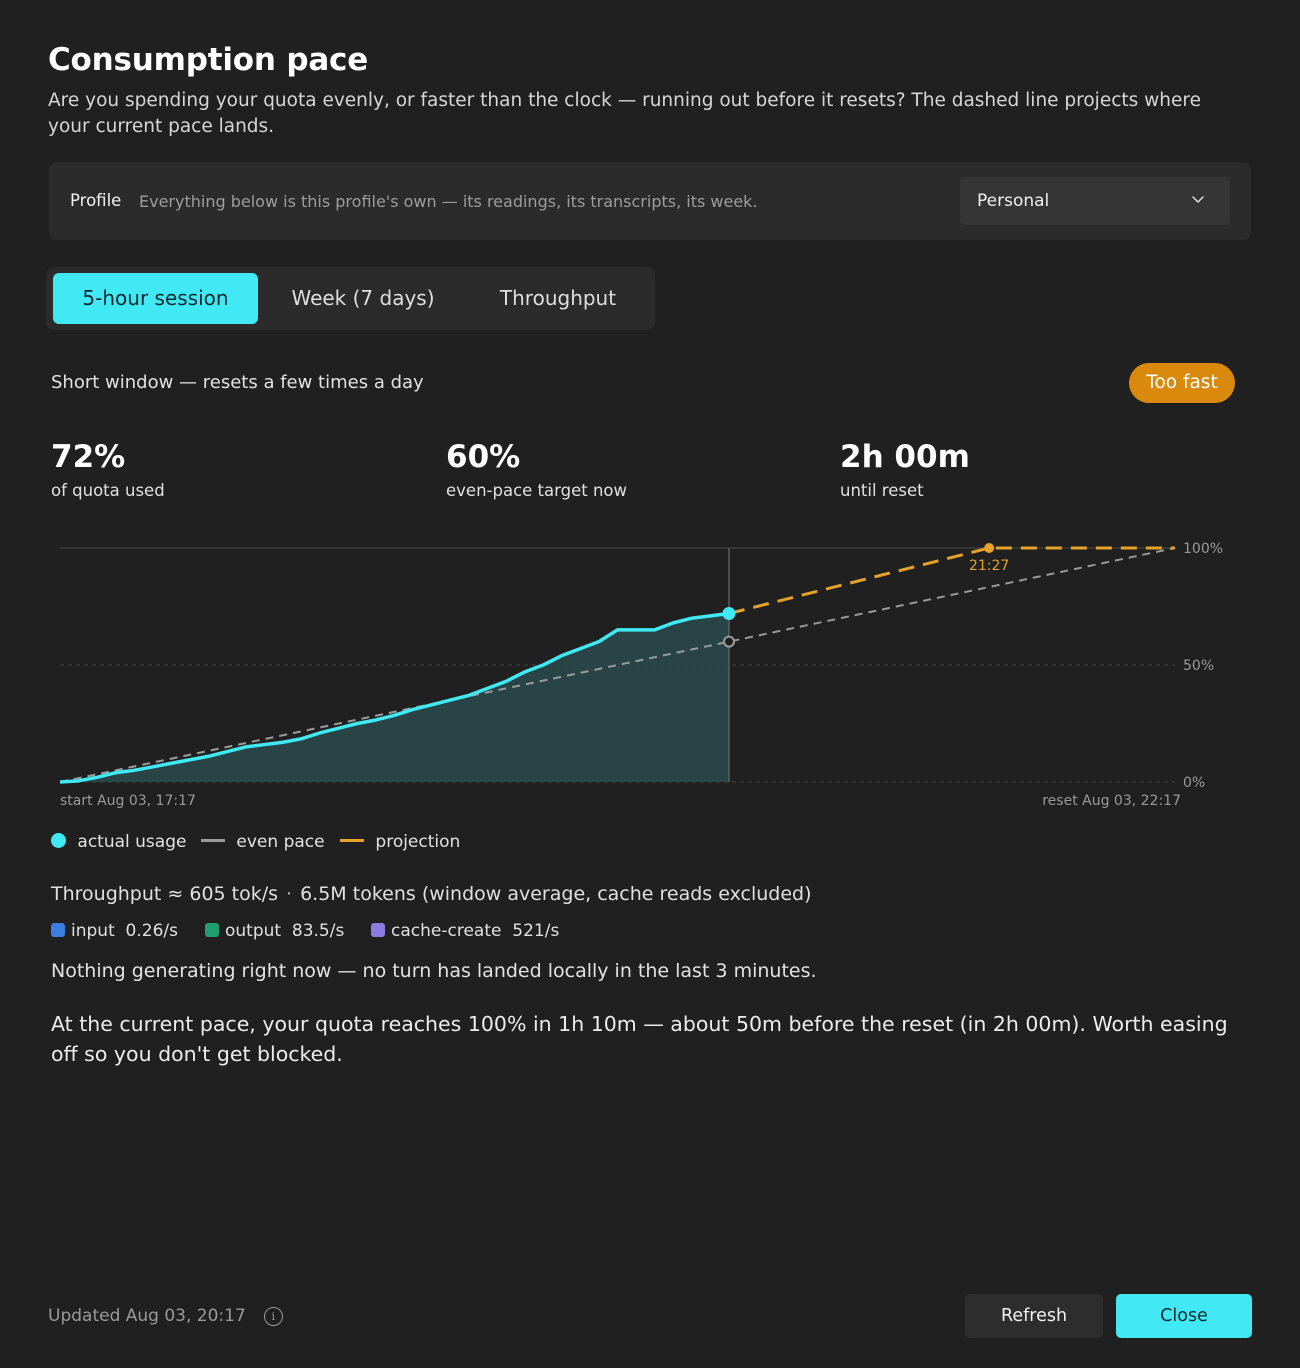 The width and height of the screenshot is (1300, 1368). What do you see at coordinates (446, 931) in the screenshot?
I see `breakdown-name: cache-create` at bounding box center [446, 931].